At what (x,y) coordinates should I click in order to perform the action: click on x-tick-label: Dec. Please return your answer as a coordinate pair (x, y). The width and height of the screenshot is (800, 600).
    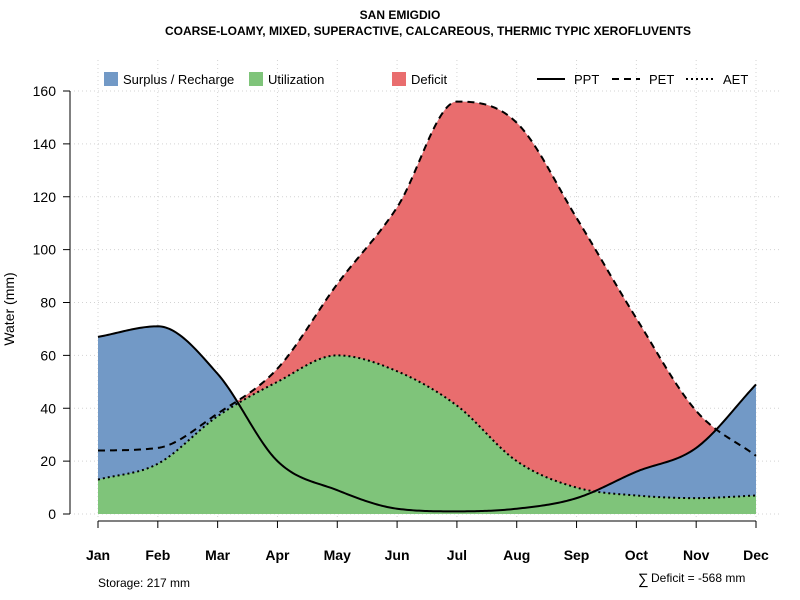
    Looking at the image, I should click on (756, 555).